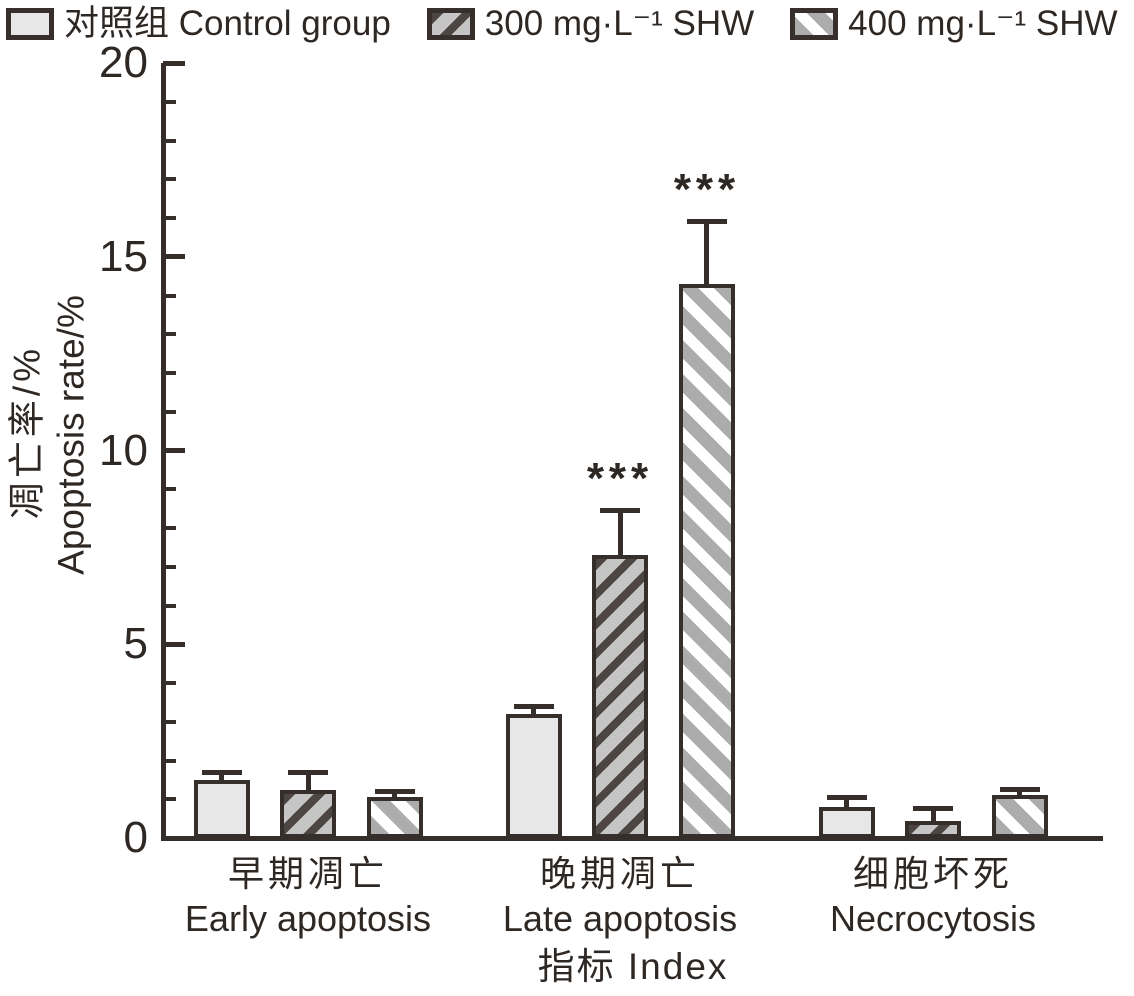  Describe the element at coordinates (847, 822) in the screenshot. I see `bar-series1-cat3` at that location.